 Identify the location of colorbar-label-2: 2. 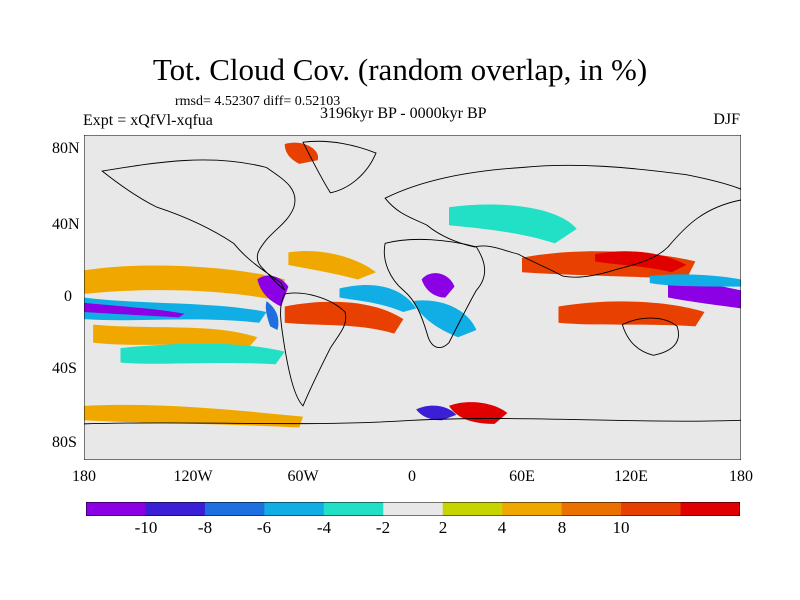
(443, 527).